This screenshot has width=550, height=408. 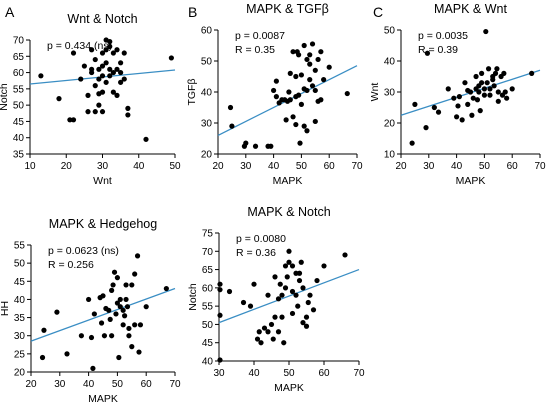 What do you see at coordinates (19, 122) in the screenshot?
I see `y-tick-label: 45` at bounding box center [19, 122].